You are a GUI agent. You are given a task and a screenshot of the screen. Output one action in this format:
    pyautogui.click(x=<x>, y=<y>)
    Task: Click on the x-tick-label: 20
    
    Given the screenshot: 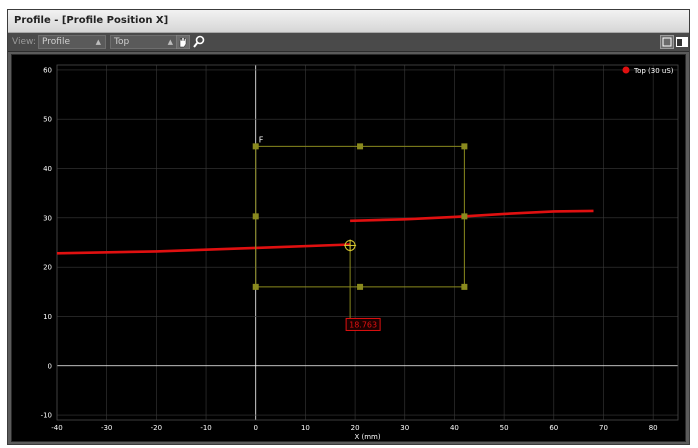 What is the action you would take?
    pyautogui.click(x=355, y=428)
    